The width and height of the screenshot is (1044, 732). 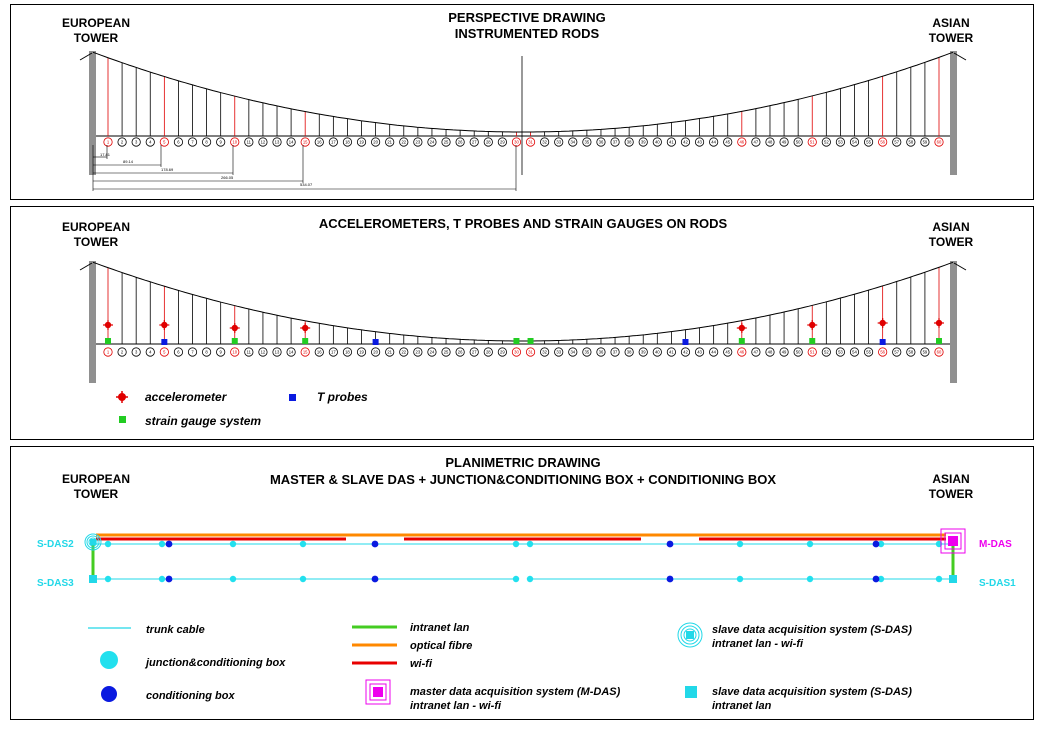 What do you see at coordinates (910, 352) in the screenshot?
I see `rod-number: 58` at bounding box center [910, 352].